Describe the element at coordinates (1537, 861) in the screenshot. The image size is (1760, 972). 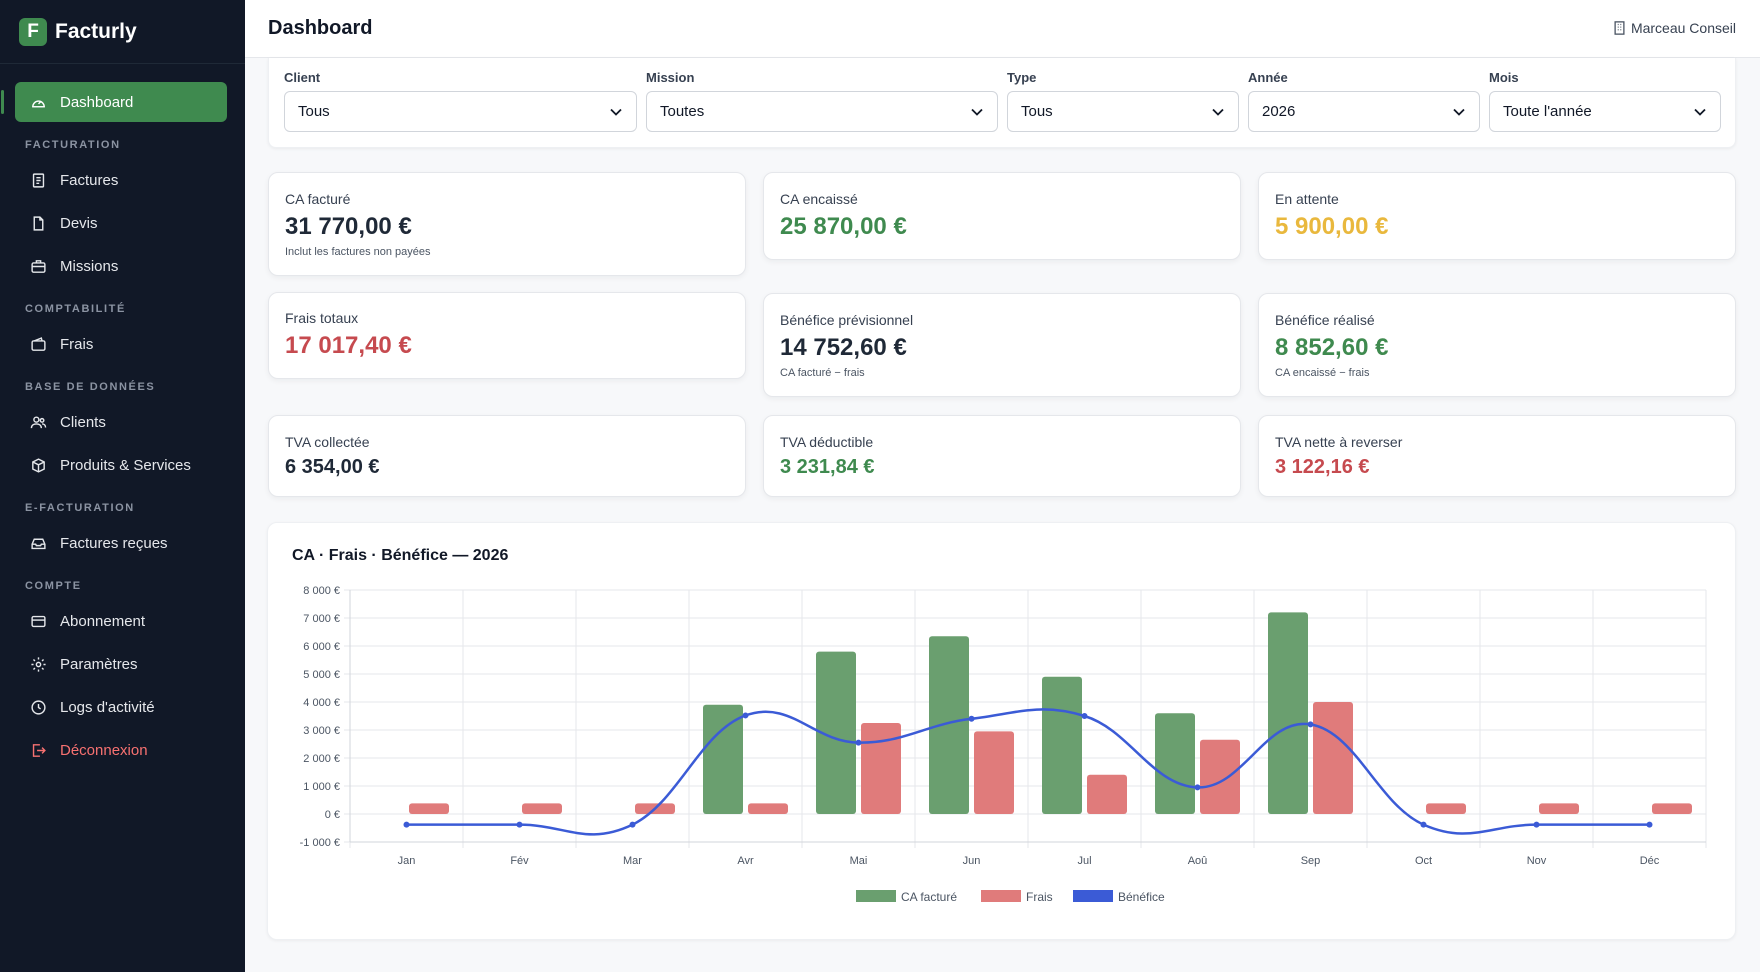
I see `x-tick-label: Nov` at that location.